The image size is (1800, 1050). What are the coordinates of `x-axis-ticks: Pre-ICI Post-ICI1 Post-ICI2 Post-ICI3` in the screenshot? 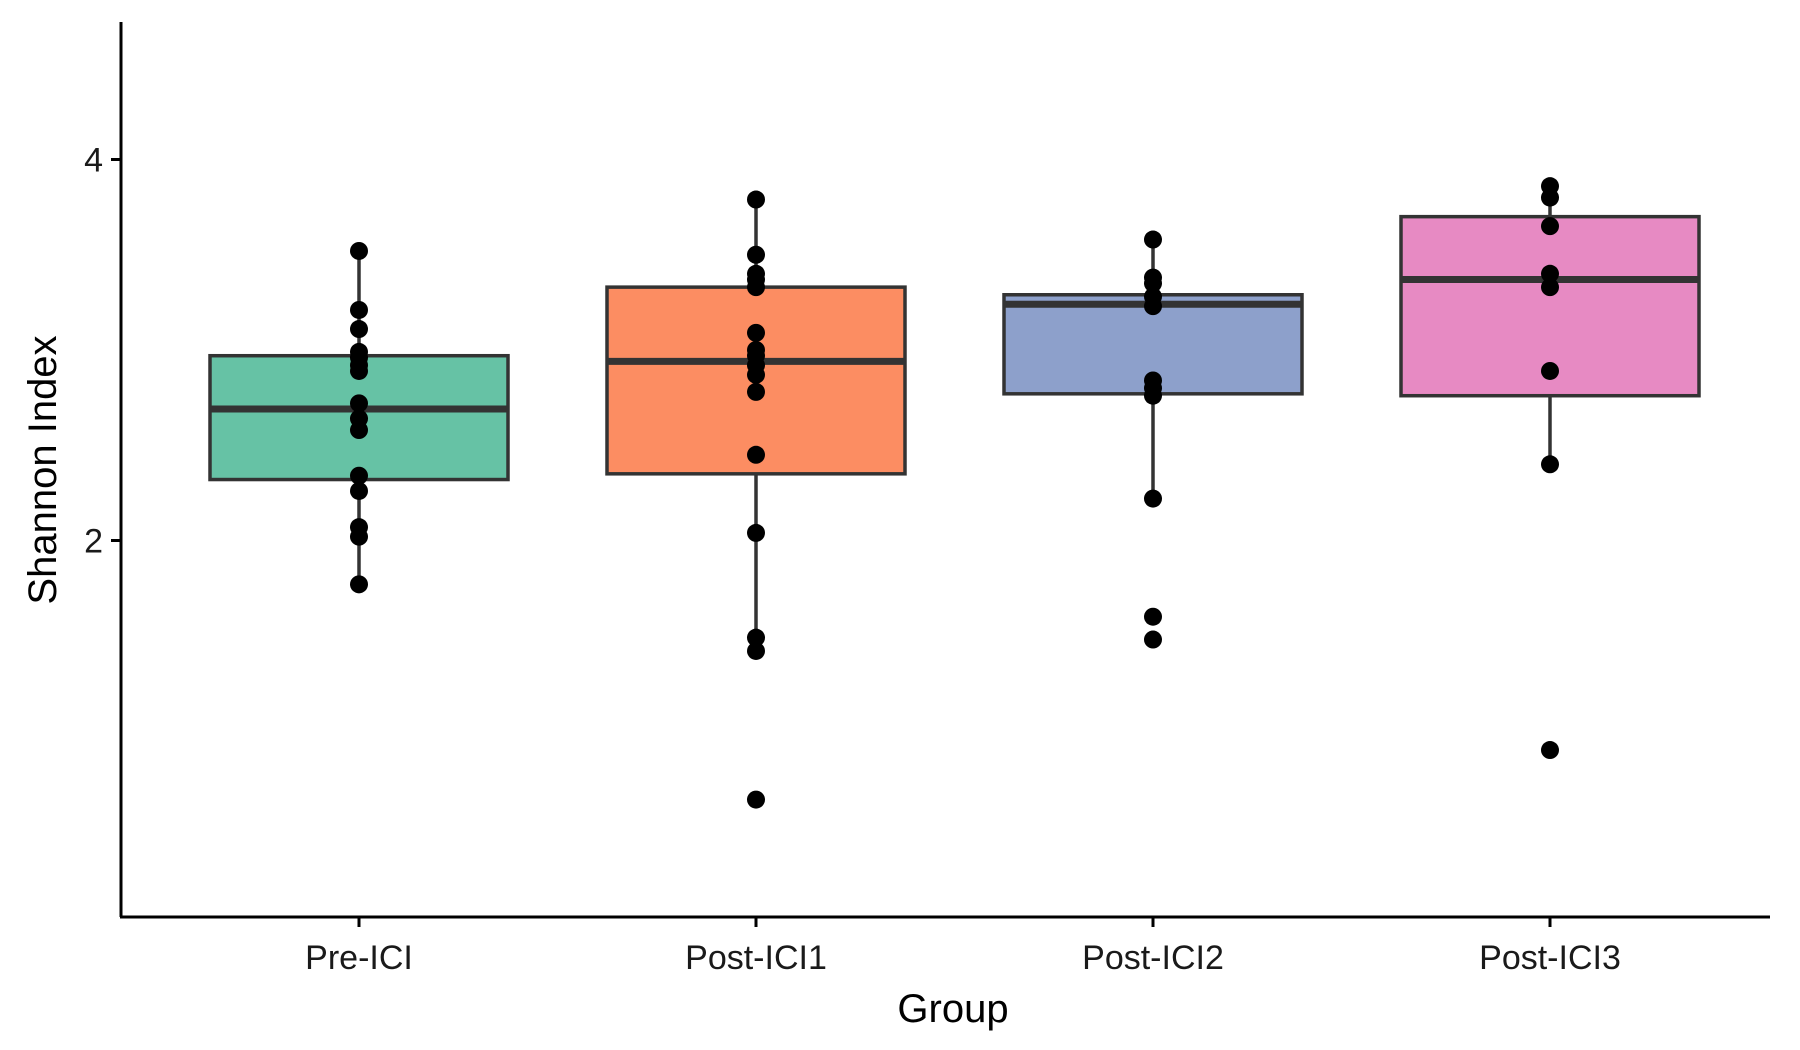 It's located at (963, 947).